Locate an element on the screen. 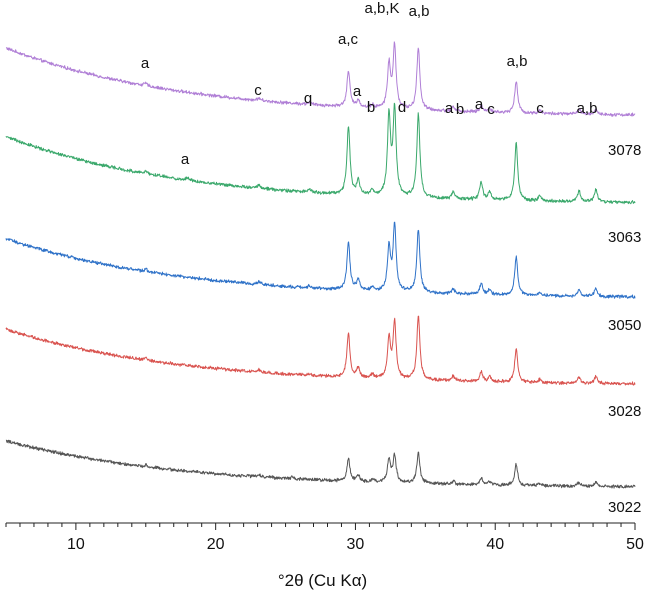 The height and width of the screenshot is (604, 650). series-labels-group: 3078 3063 3050 3028 3022 is located at coordinates (624, 329).